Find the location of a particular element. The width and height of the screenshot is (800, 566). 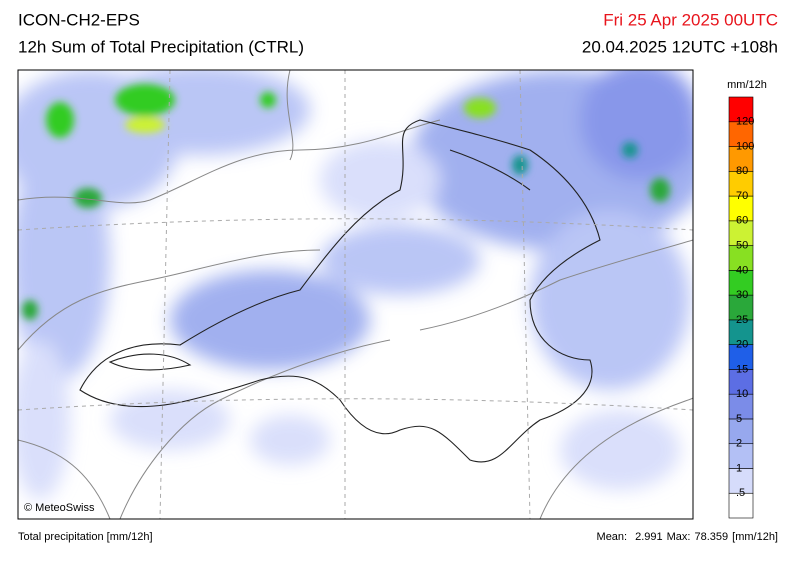

colorbar-label: 25 is located at coordinates (742, 320).